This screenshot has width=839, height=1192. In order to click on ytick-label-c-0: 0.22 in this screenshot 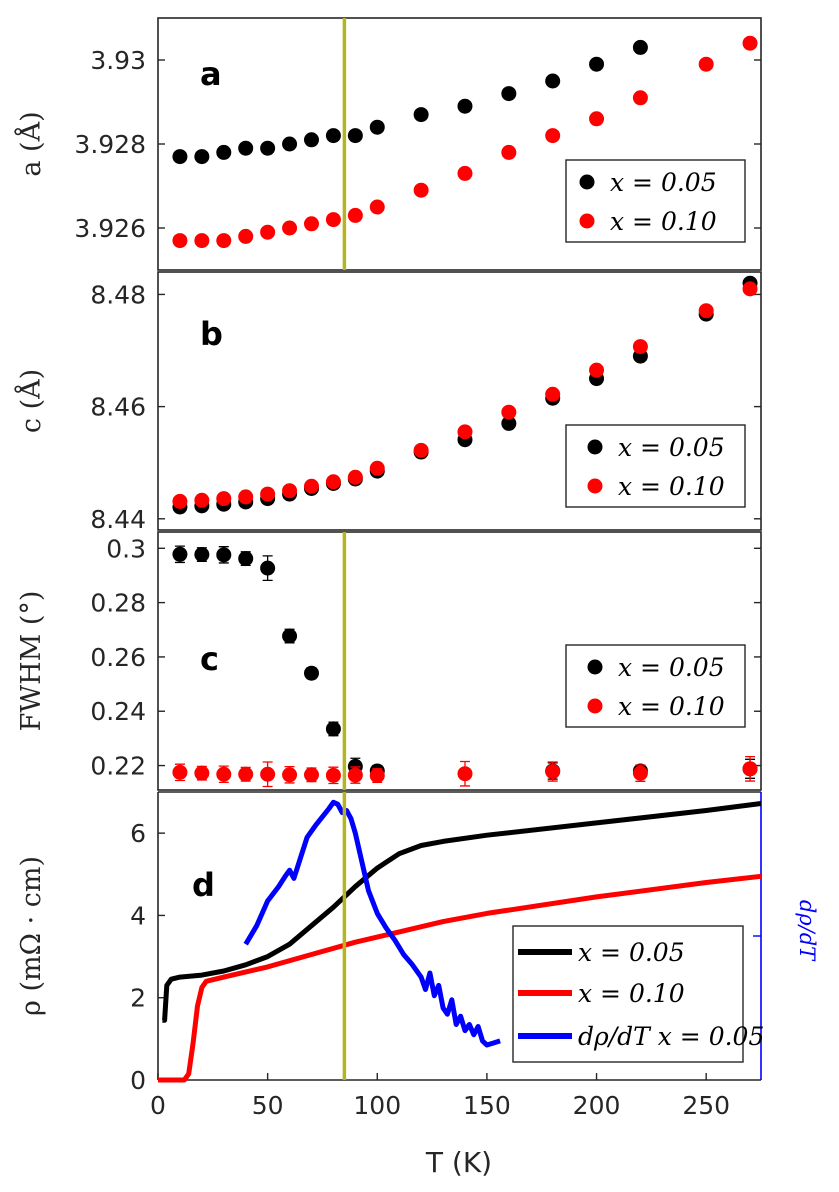, I will do `click(118, 766)`.